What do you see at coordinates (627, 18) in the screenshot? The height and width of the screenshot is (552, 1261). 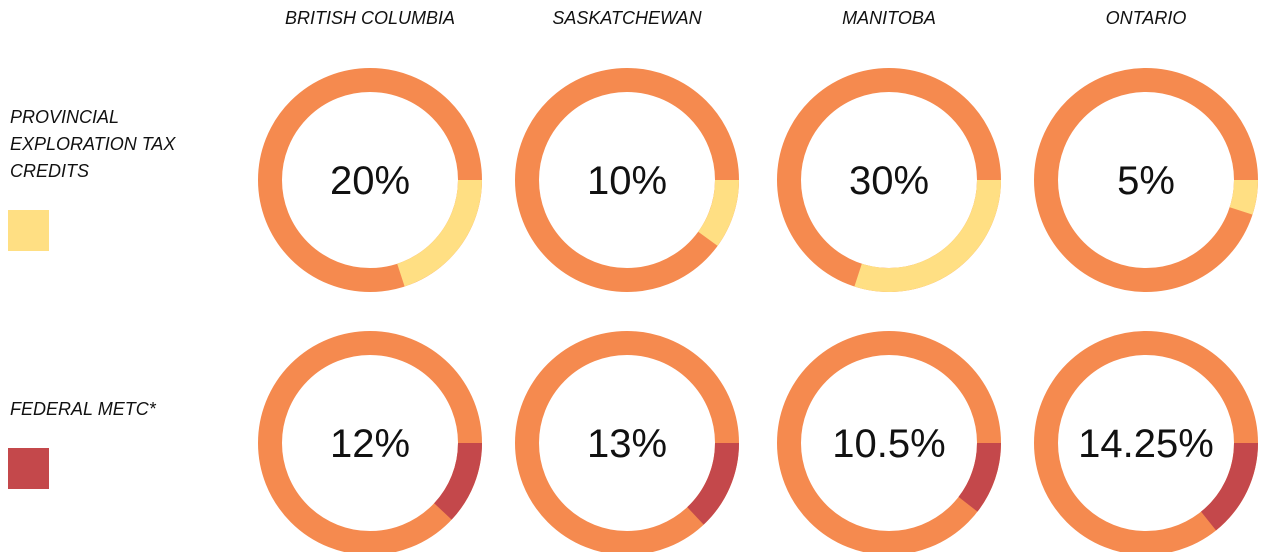 I see `column-header: SASKATCHEWAN` at bounding box center [627, 18].